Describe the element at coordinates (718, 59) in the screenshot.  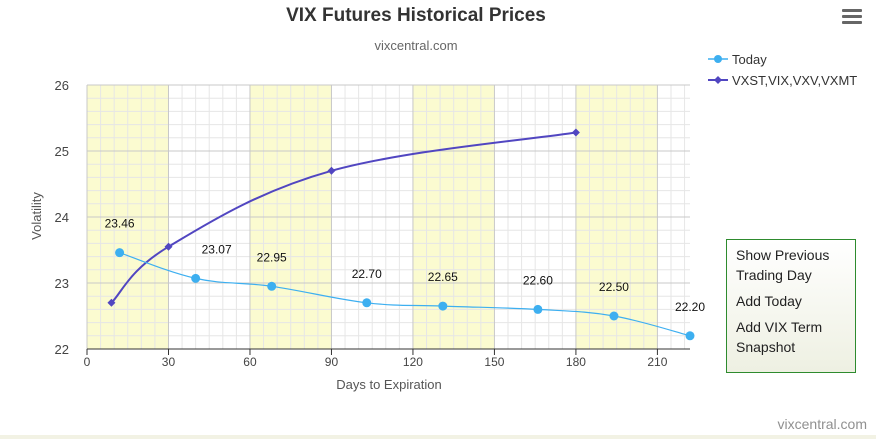
I see `legend-today-symbol` at that location.